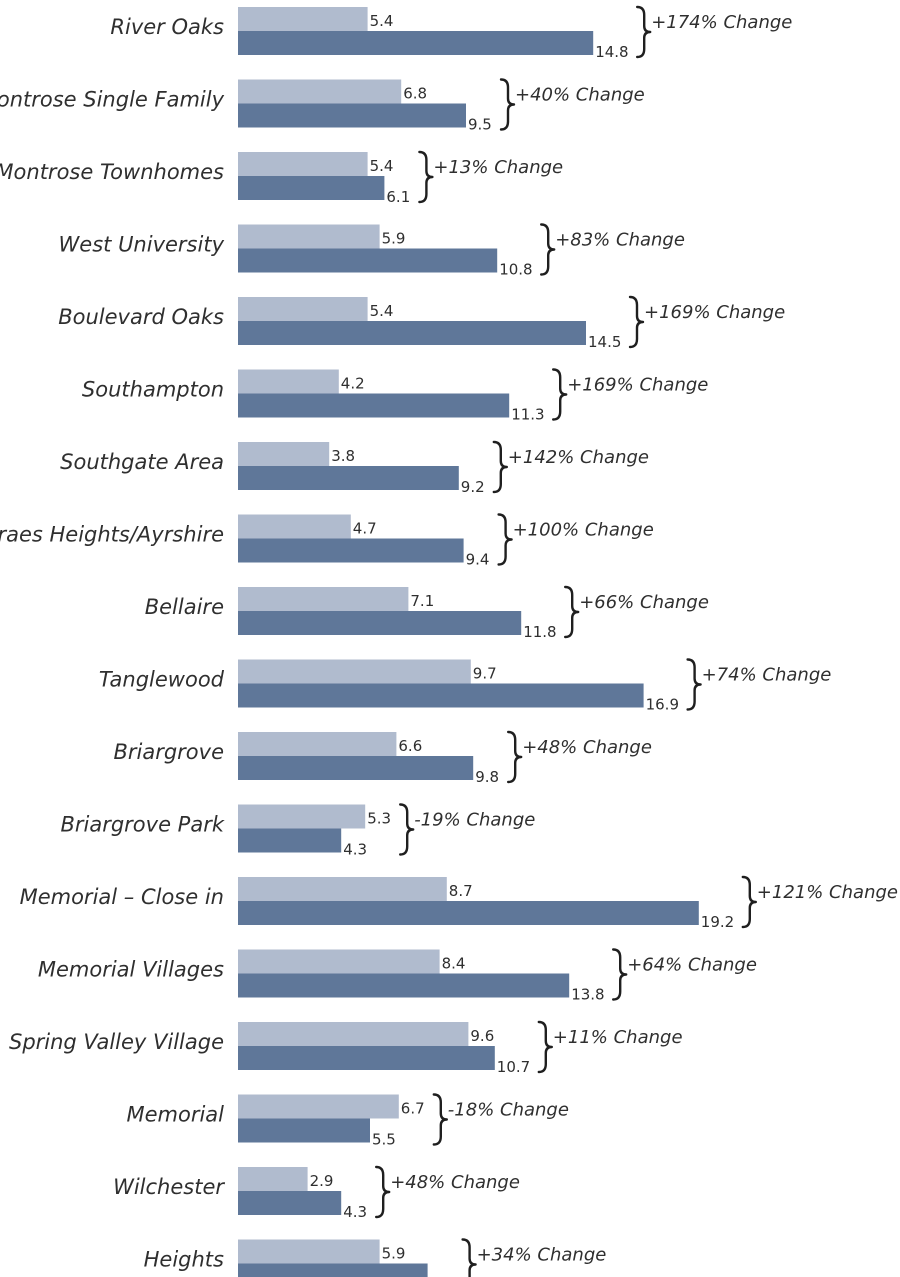 The width and height of the screenshot is (900, 1277). Describe the element at coordinates (415, 94) in the screenshot. I see `value-label-light: 6.8` at that location.